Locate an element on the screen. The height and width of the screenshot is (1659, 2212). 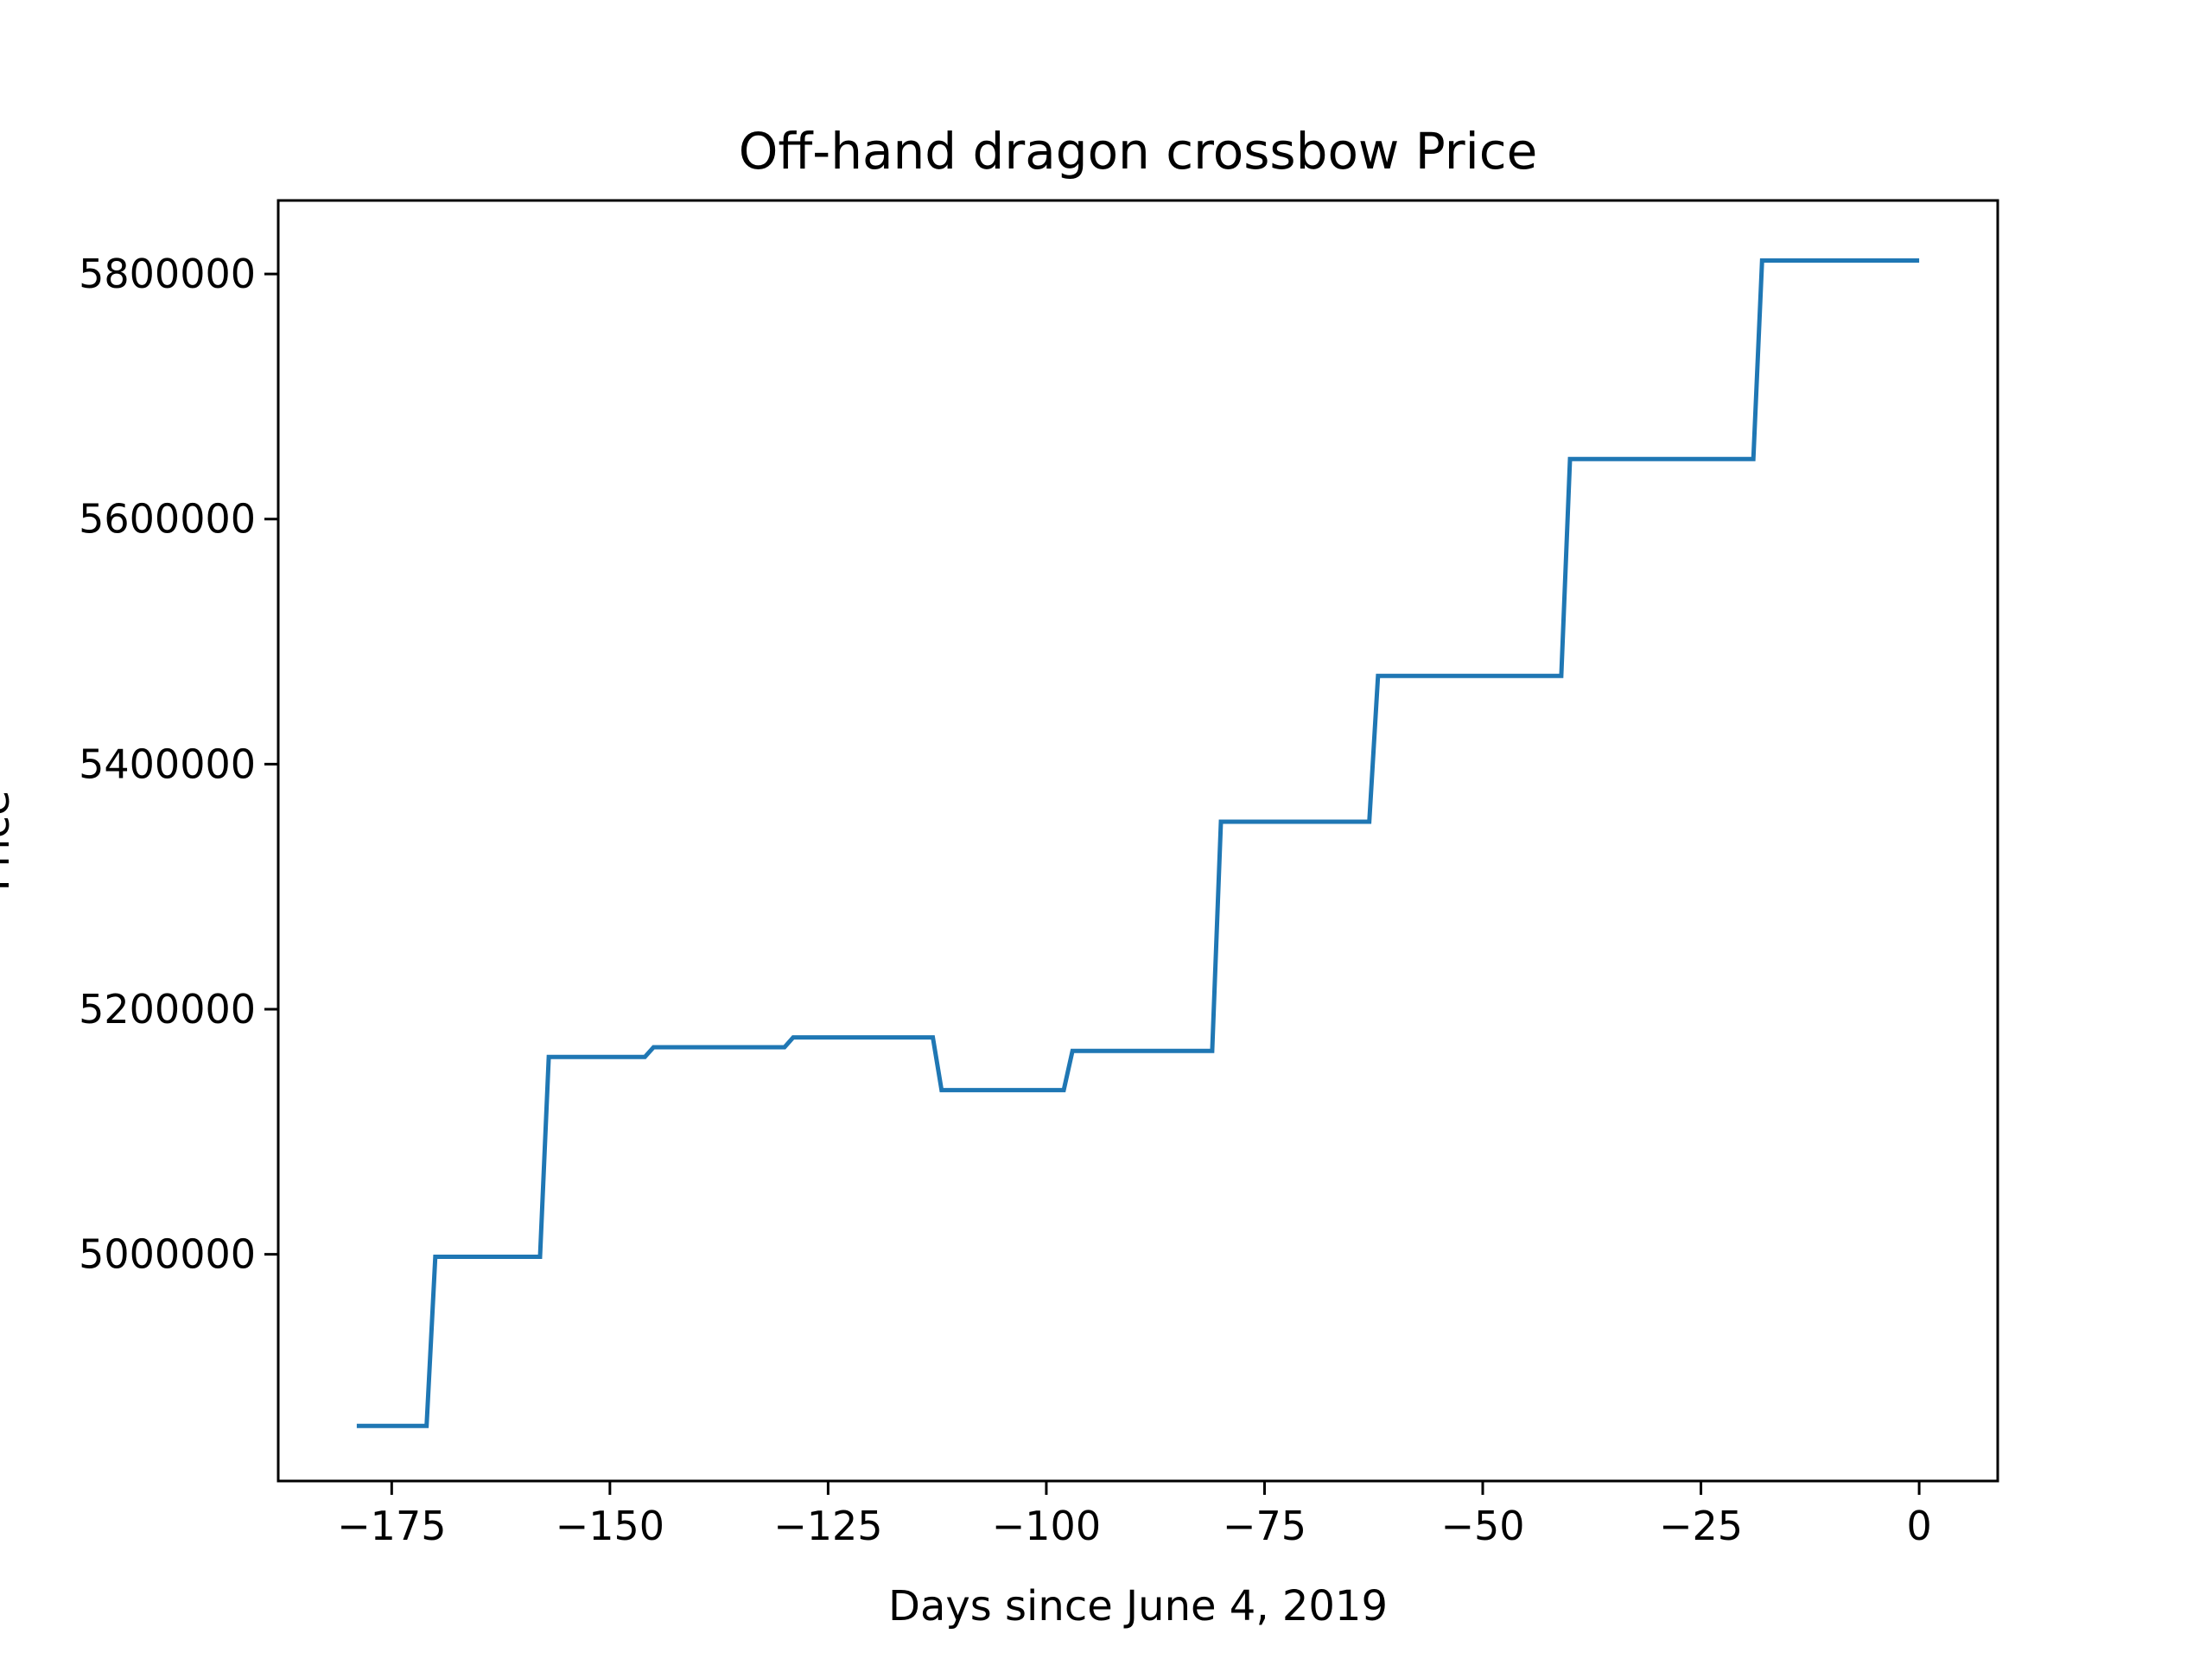
y-tick-label: 5400000 is located at coordinates (167, 764).